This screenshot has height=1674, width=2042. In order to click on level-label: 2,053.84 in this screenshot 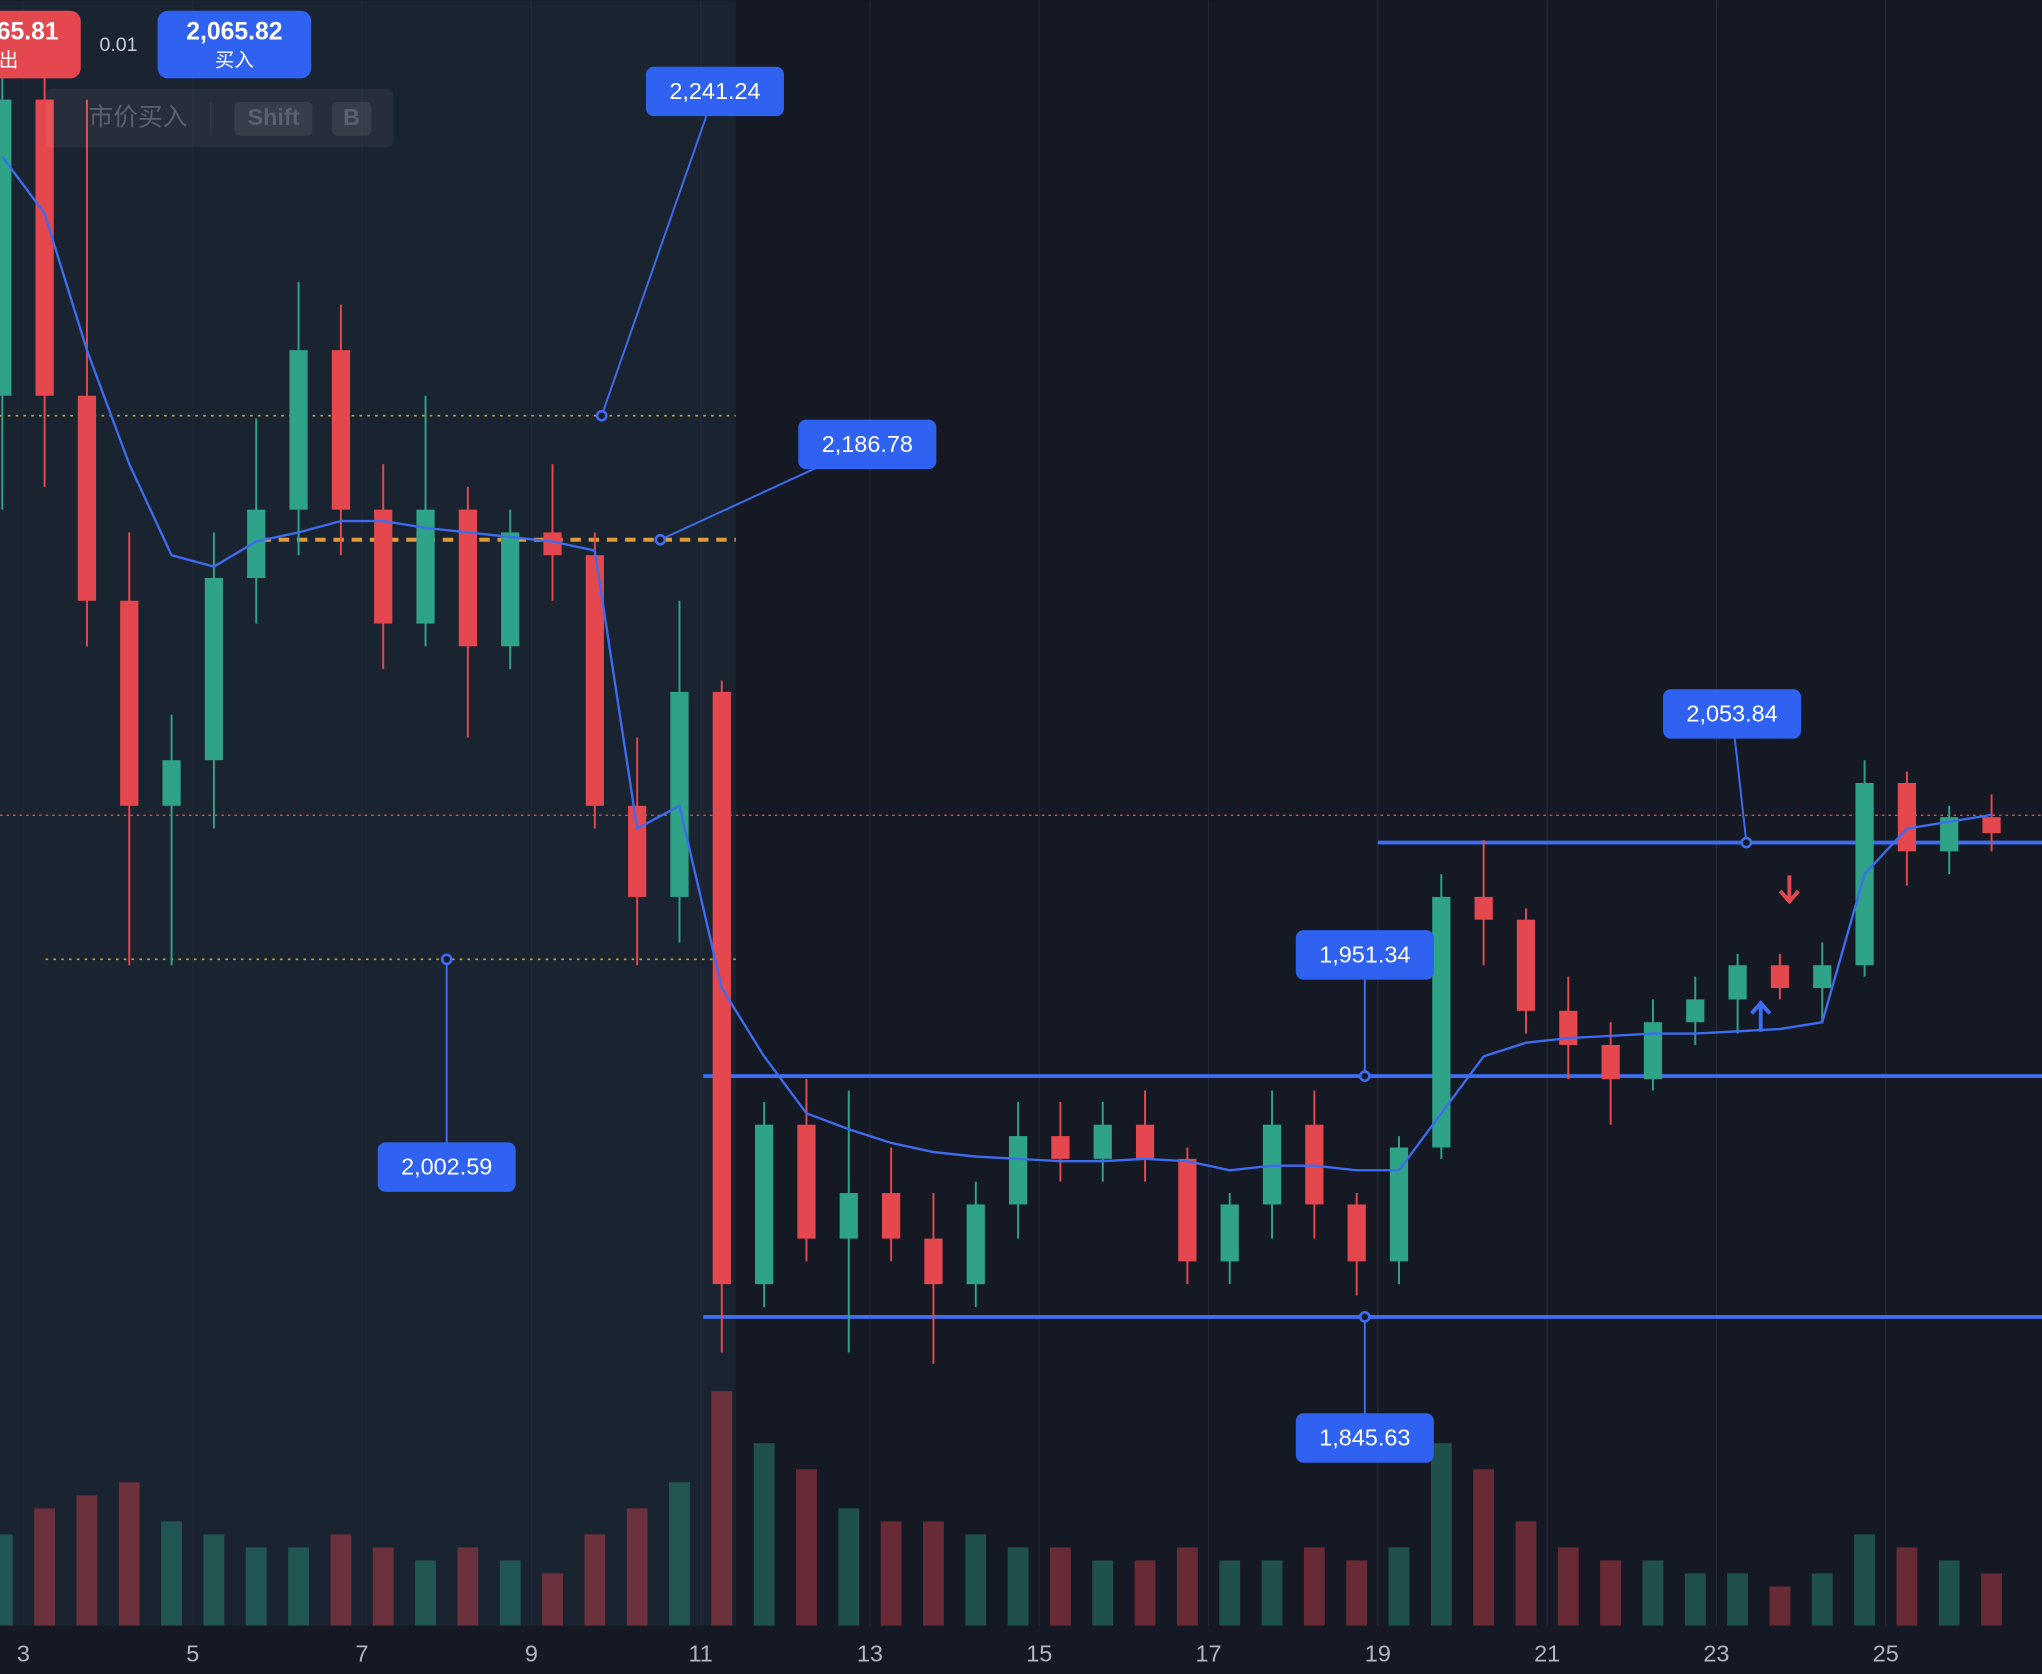, I will do `click(1731, 713)`.